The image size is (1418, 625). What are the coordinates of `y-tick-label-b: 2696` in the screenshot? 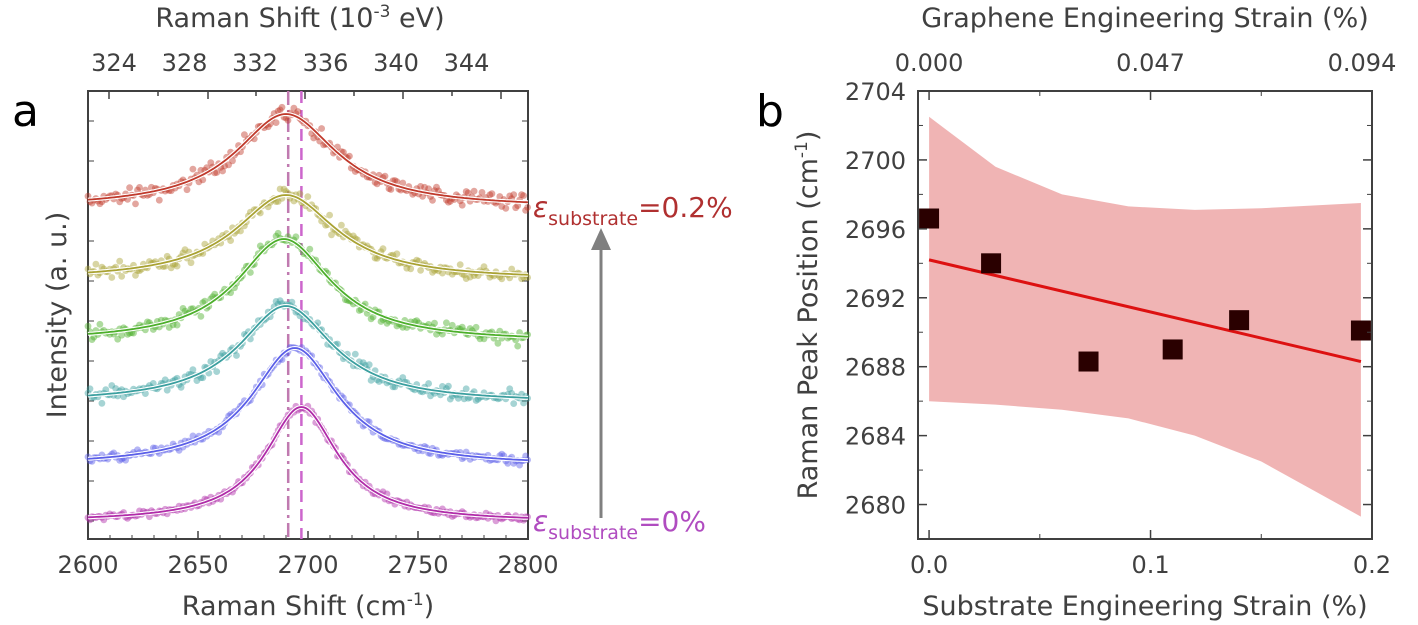 It's located at (875, 230).